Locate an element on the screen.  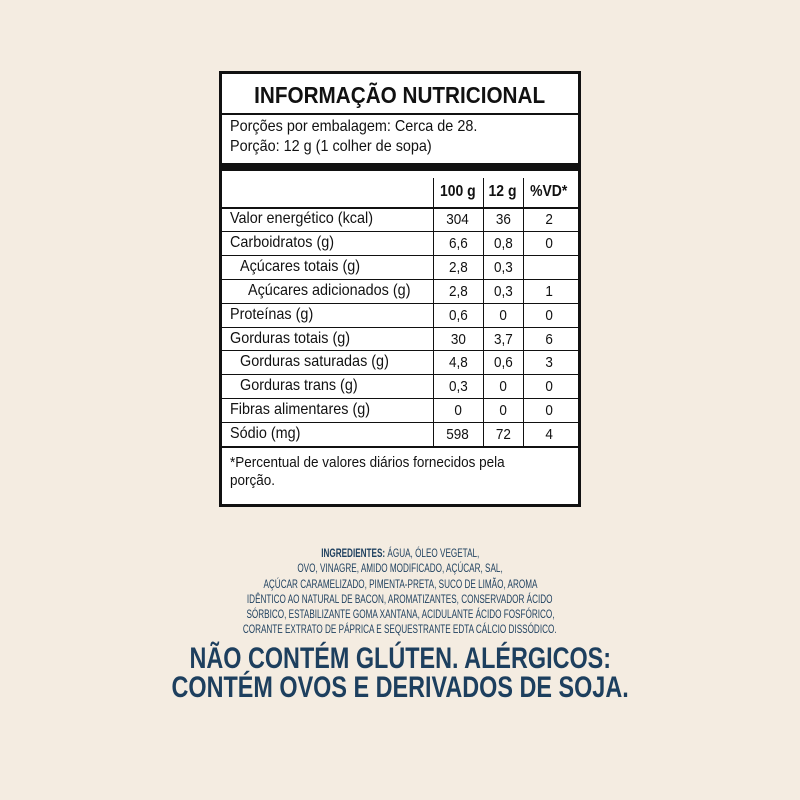
value-text: 30 is located at coordinates (458, 339).